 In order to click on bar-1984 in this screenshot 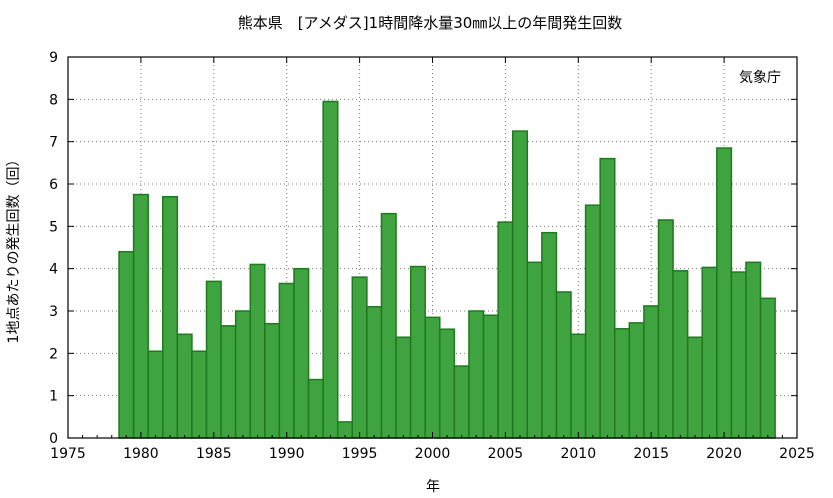, I will do `click(199, 394)`.